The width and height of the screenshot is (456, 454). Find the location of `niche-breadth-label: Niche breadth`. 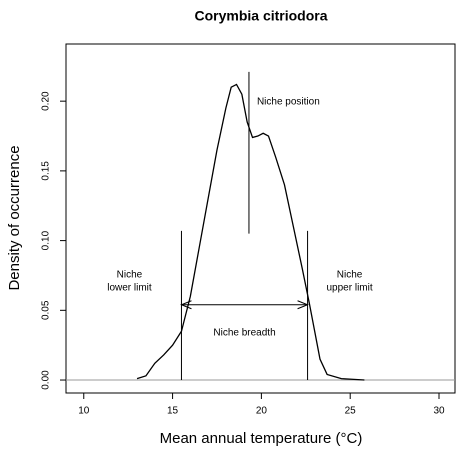

niche-breadth-label: Niche breadth is located at coordinates (244, 332).